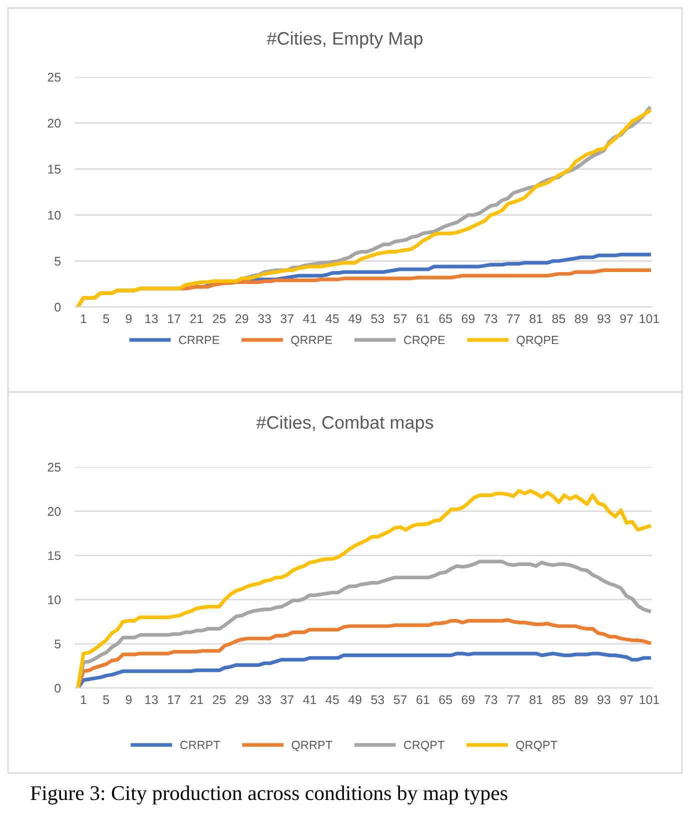 The image size is (690, 813). Describe the element at coordinates (345, 424) in the screenshot. I see `chart-title: #Cities, Combat maps` at that location.